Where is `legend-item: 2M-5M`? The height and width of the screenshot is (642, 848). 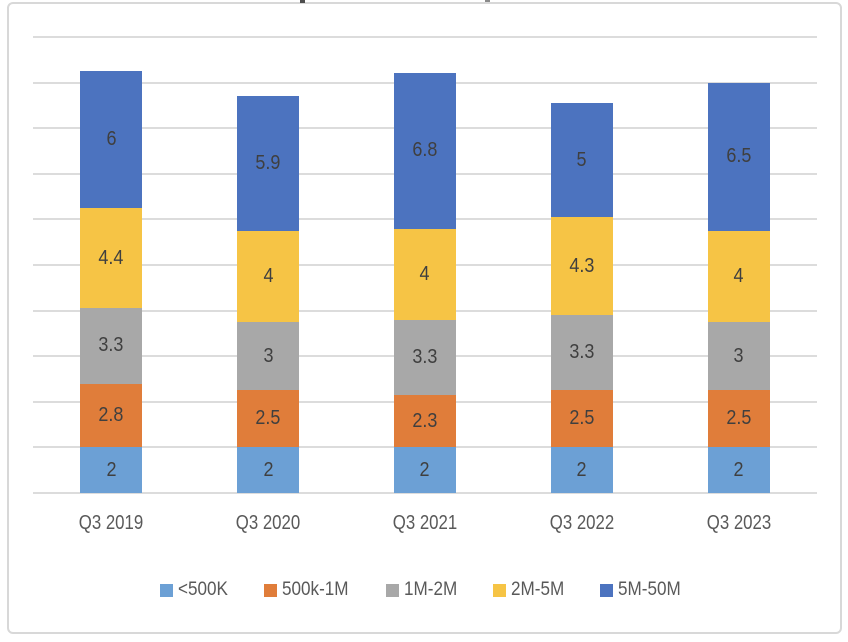
legend-item: 2M-5M is located at coordinates (531, 590).